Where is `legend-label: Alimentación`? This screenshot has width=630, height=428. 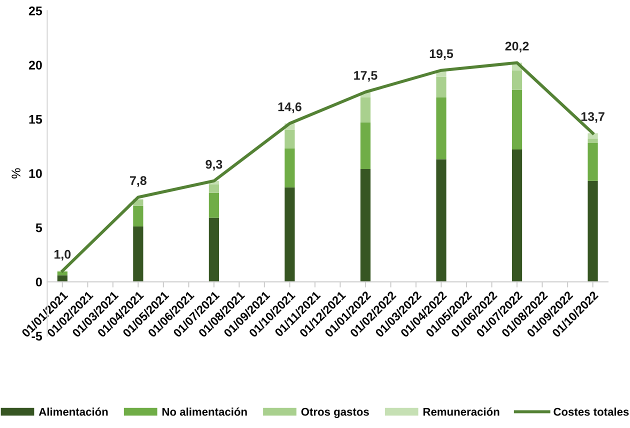
legend-label: Alimentación is located at coordinates (73, 411).